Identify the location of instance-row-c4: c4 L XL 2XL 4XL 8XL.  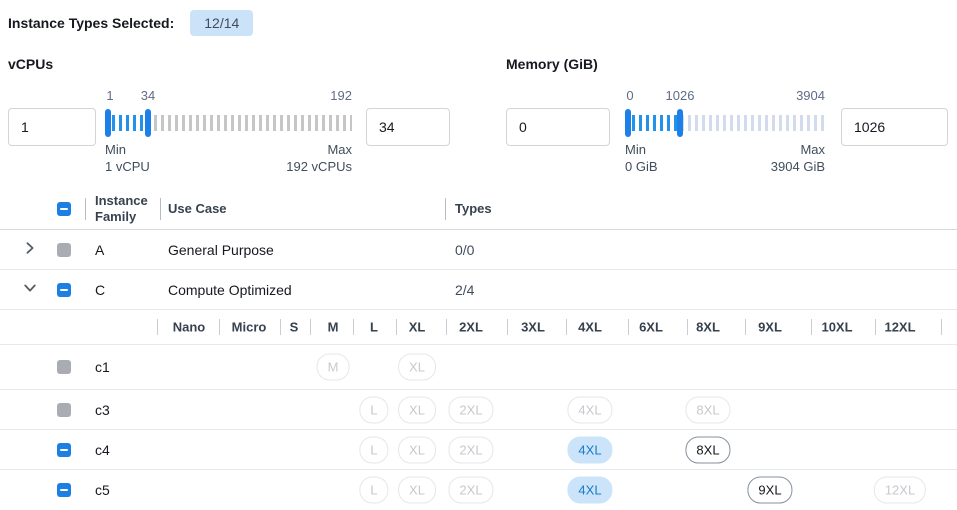
(478, 450).